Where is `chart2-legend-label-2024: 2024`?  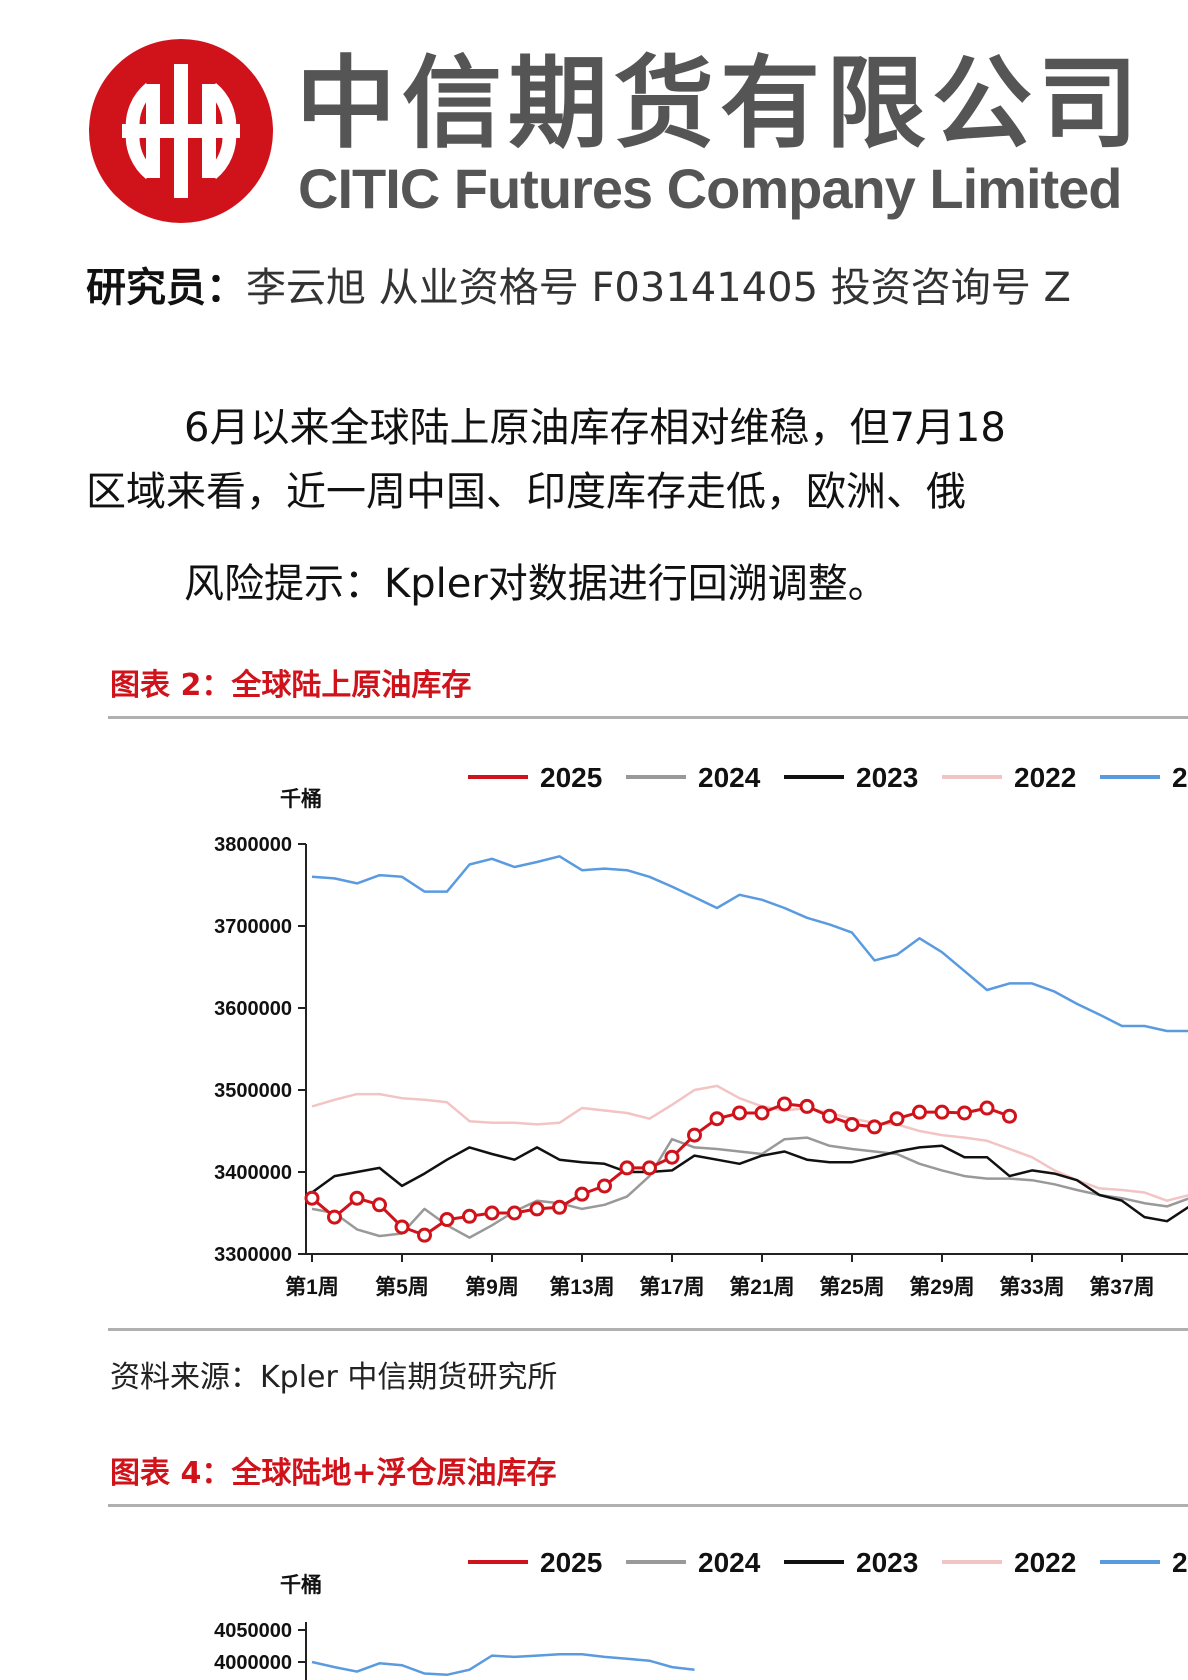
chart2-legend-label-2024: 2024 is located at coordinates (729, 1562).